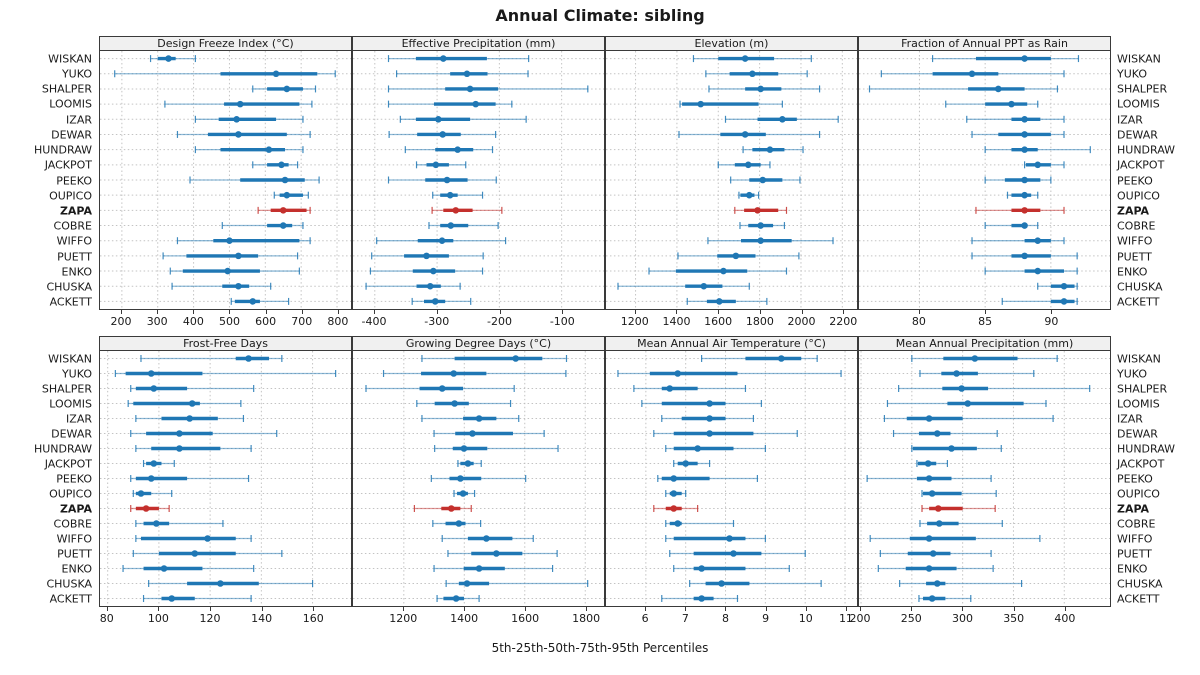 The image size is (1200, 675). I want to click on panel-x-axis: 80 100 120 140 160, so click(225, 618).